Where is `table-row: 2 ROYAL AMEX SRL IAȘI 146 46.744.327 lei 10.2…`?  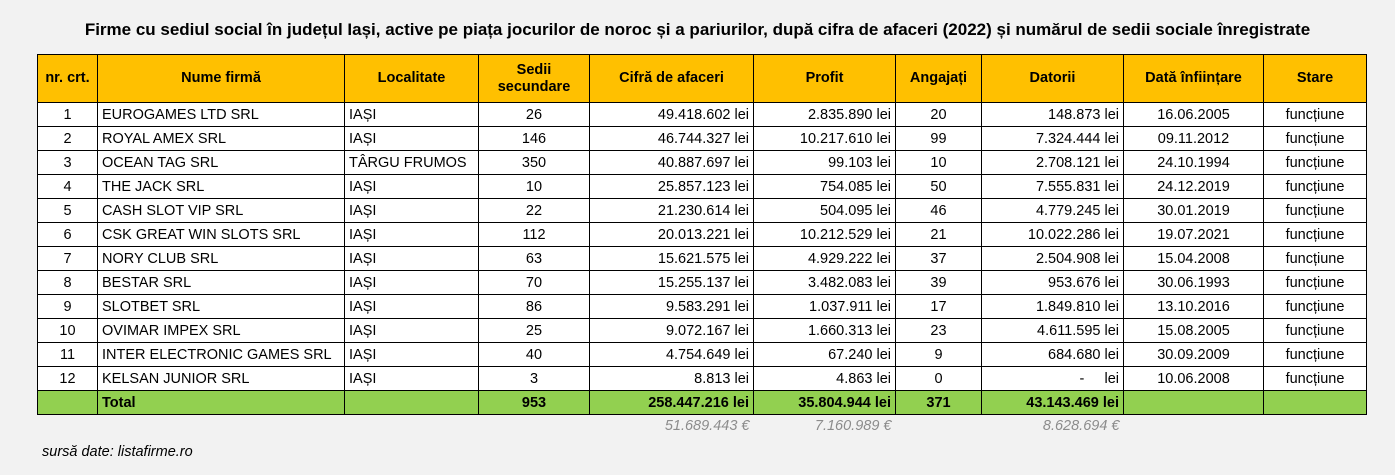
table-row: 2 ROYAL AMEX SRL IAȘI 146 46.744.327 lei 10.2… is located at coordinates (702, 138).